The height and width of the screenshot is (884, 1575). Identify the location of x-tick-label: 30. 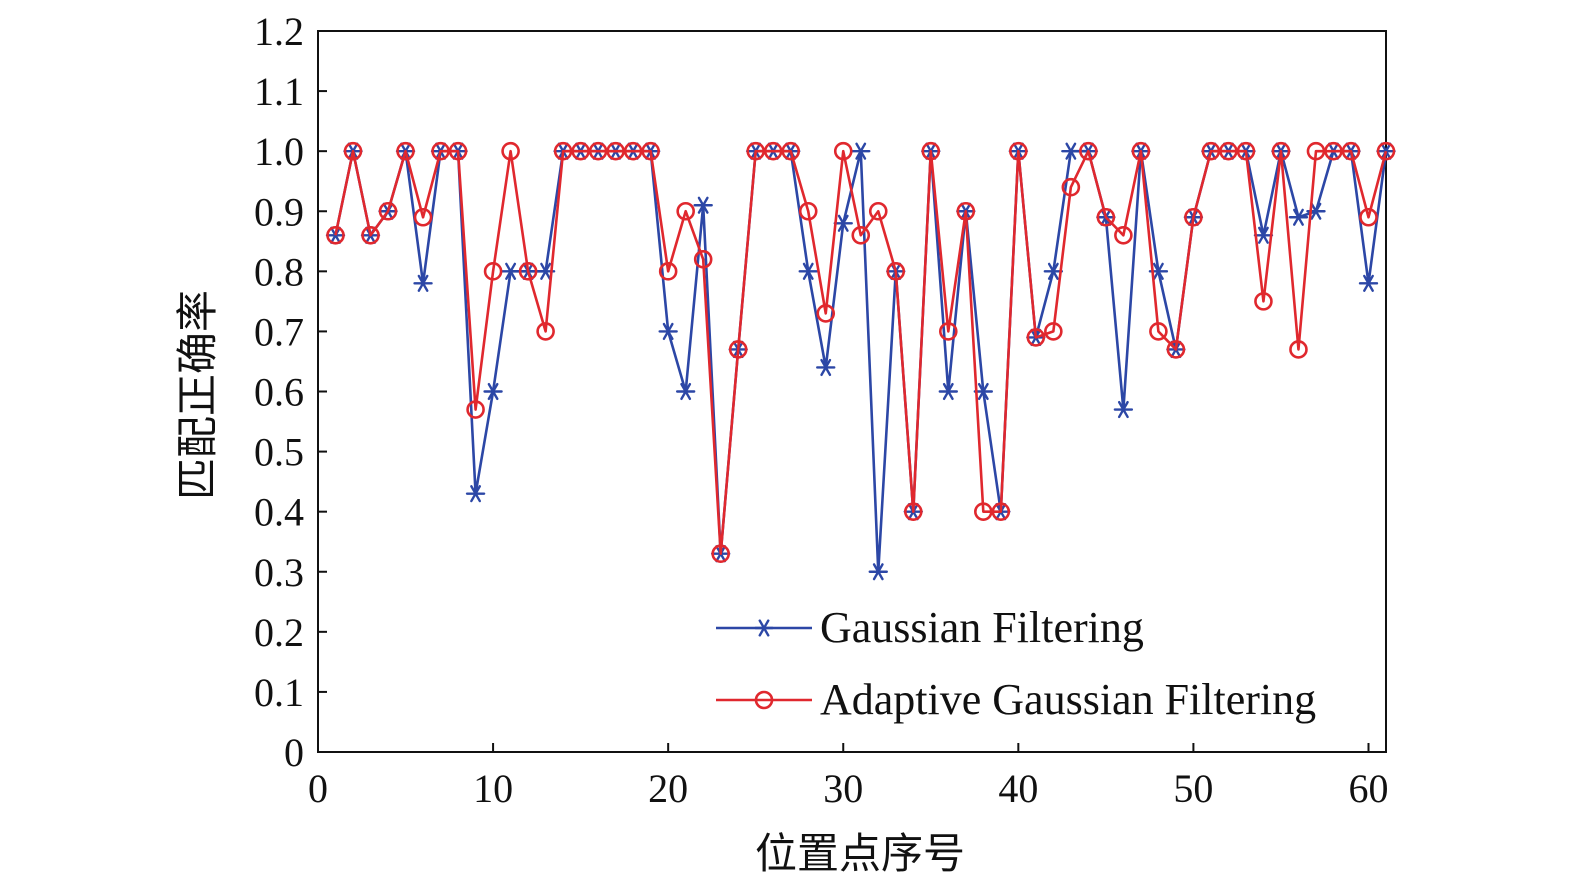
(843, 788).